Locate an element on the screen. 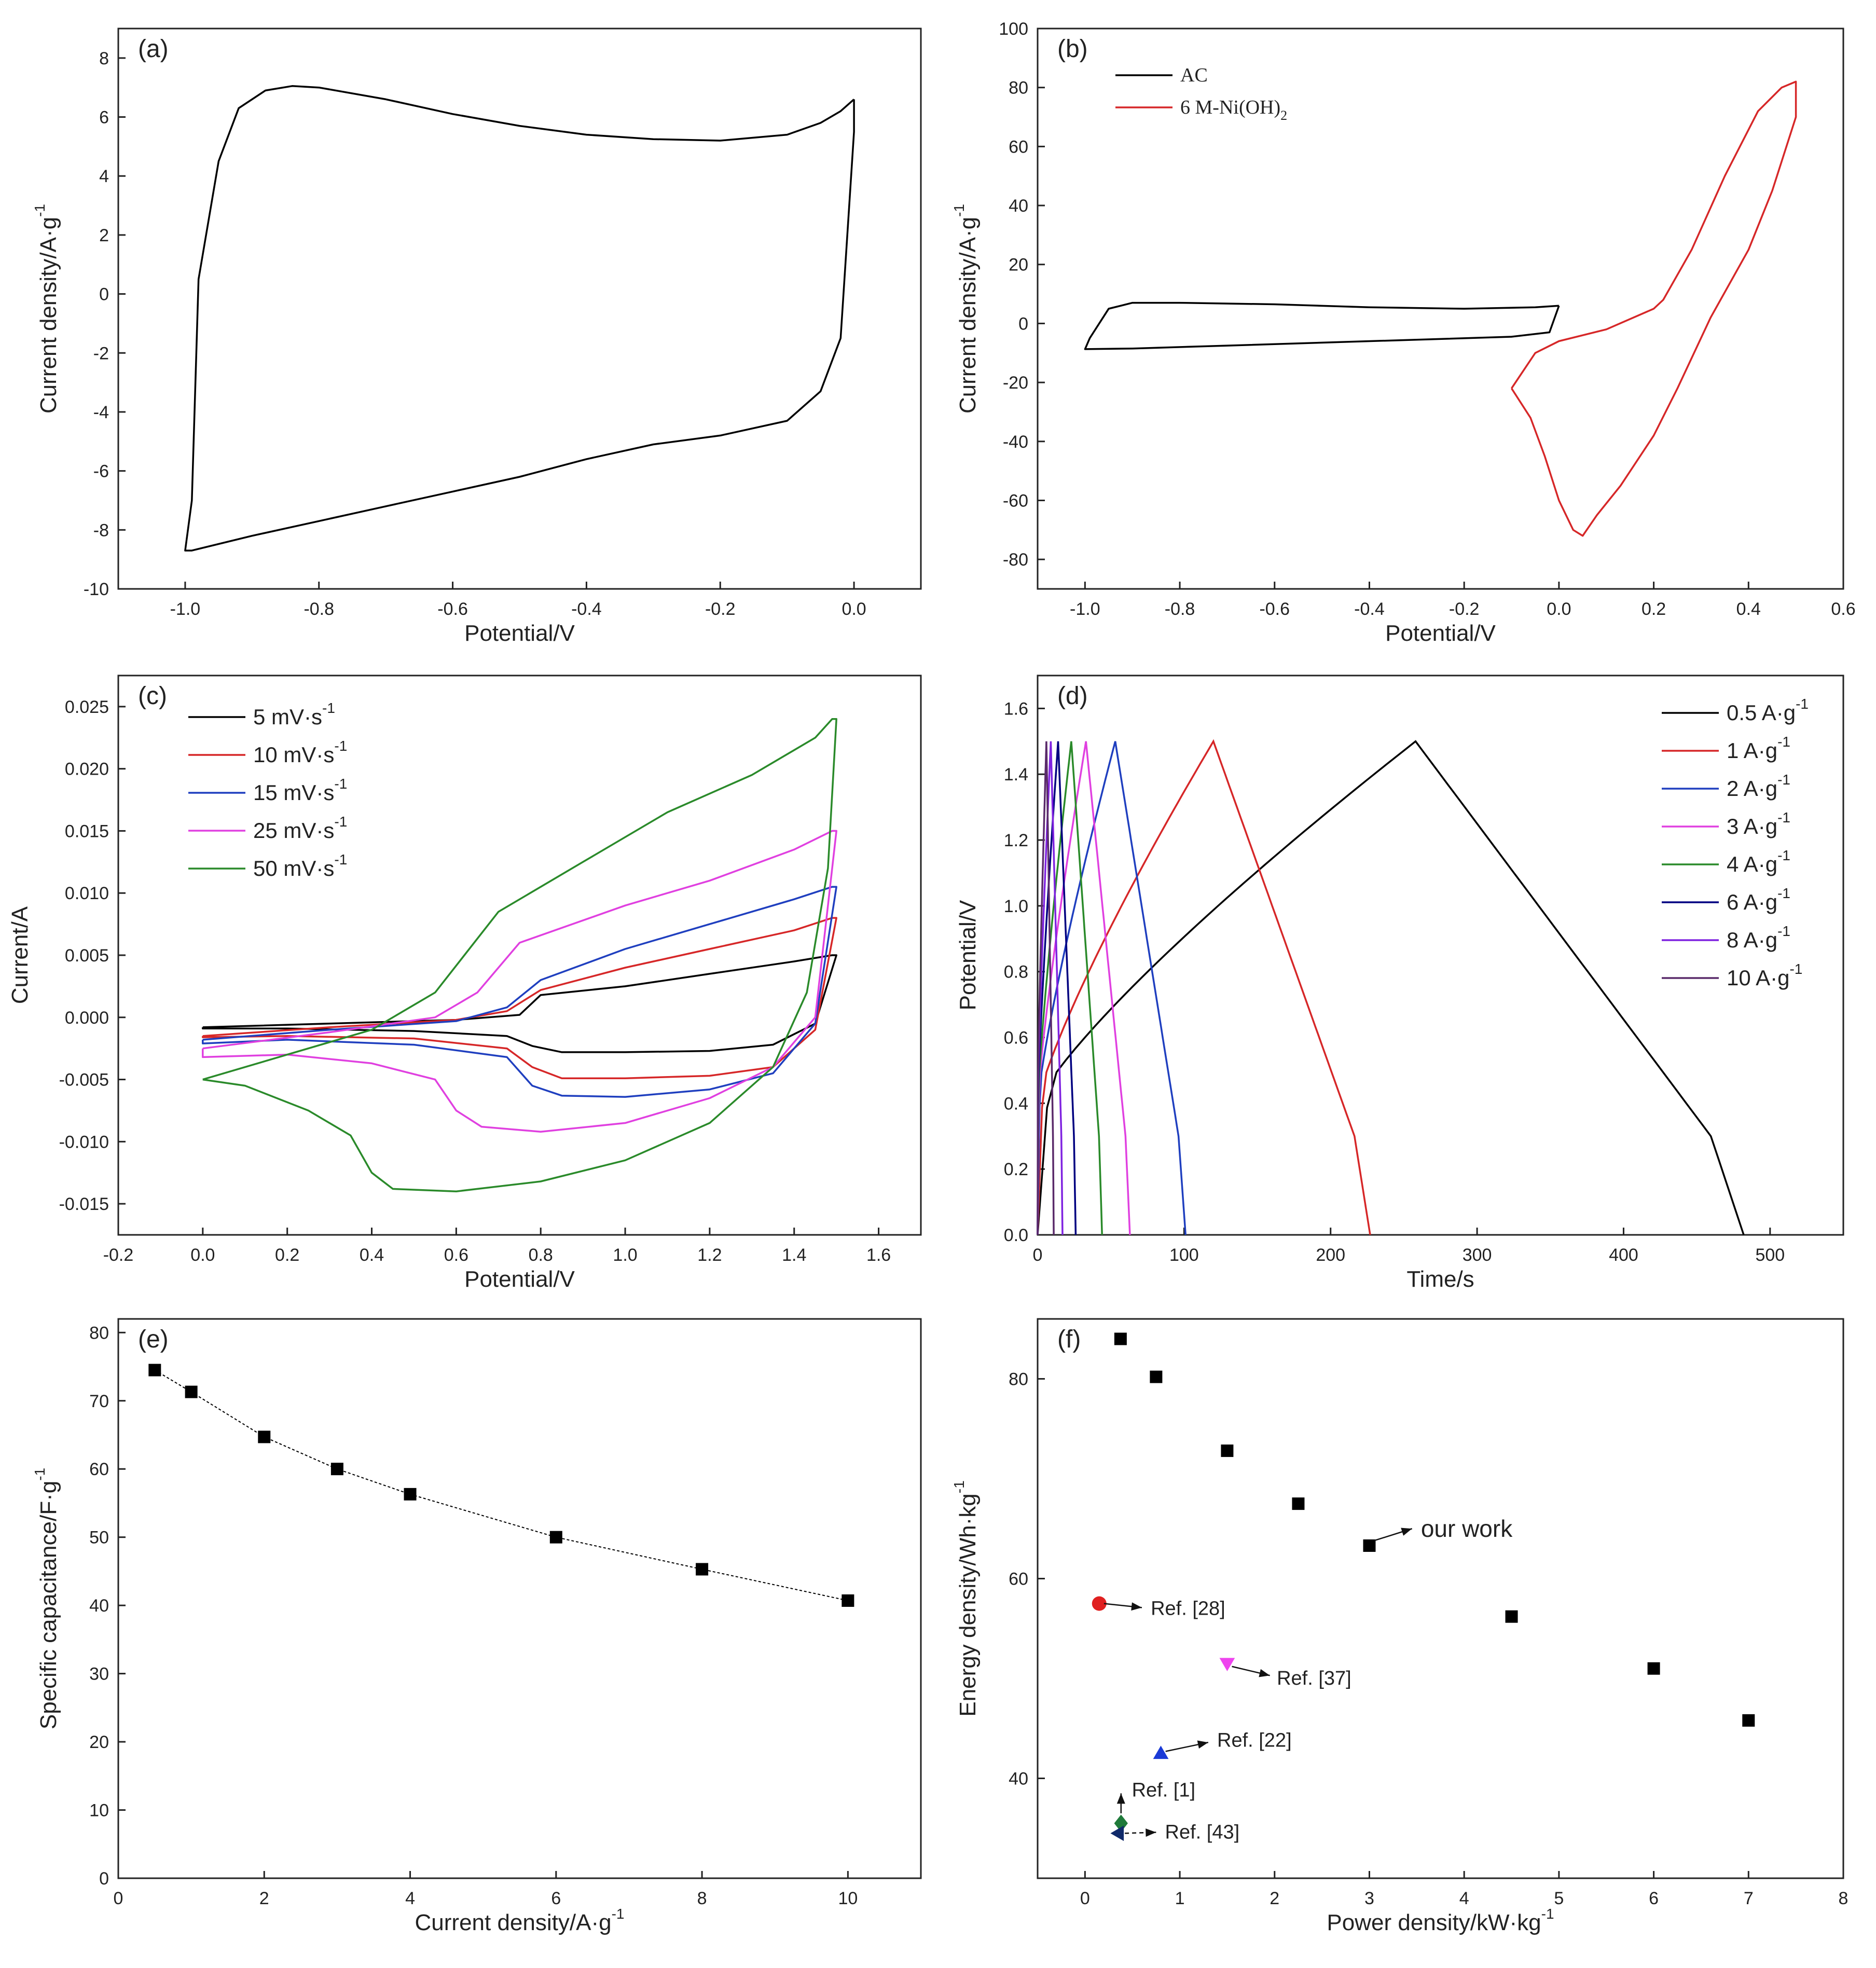 This screenshot has height=1968, width=1876. x-tick-label-b: 0.0 is located at coordinates (1559, 609).